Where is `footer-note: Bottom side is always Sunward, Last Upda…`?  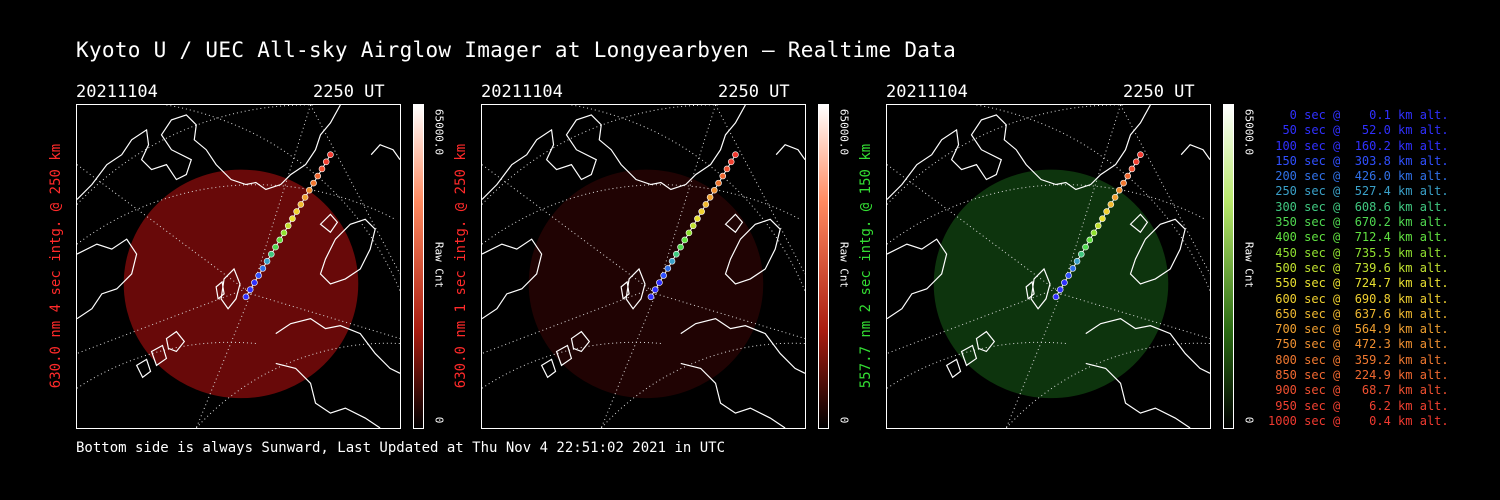 footer-note: Bottom side is always Sunward, Last Upda… is located at coordinates (401, 448).